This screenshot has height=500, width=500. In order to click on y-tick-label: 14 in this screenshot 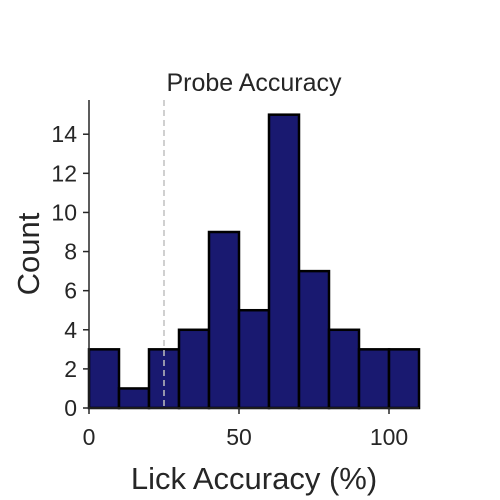, I will do `click(64, 134)`.